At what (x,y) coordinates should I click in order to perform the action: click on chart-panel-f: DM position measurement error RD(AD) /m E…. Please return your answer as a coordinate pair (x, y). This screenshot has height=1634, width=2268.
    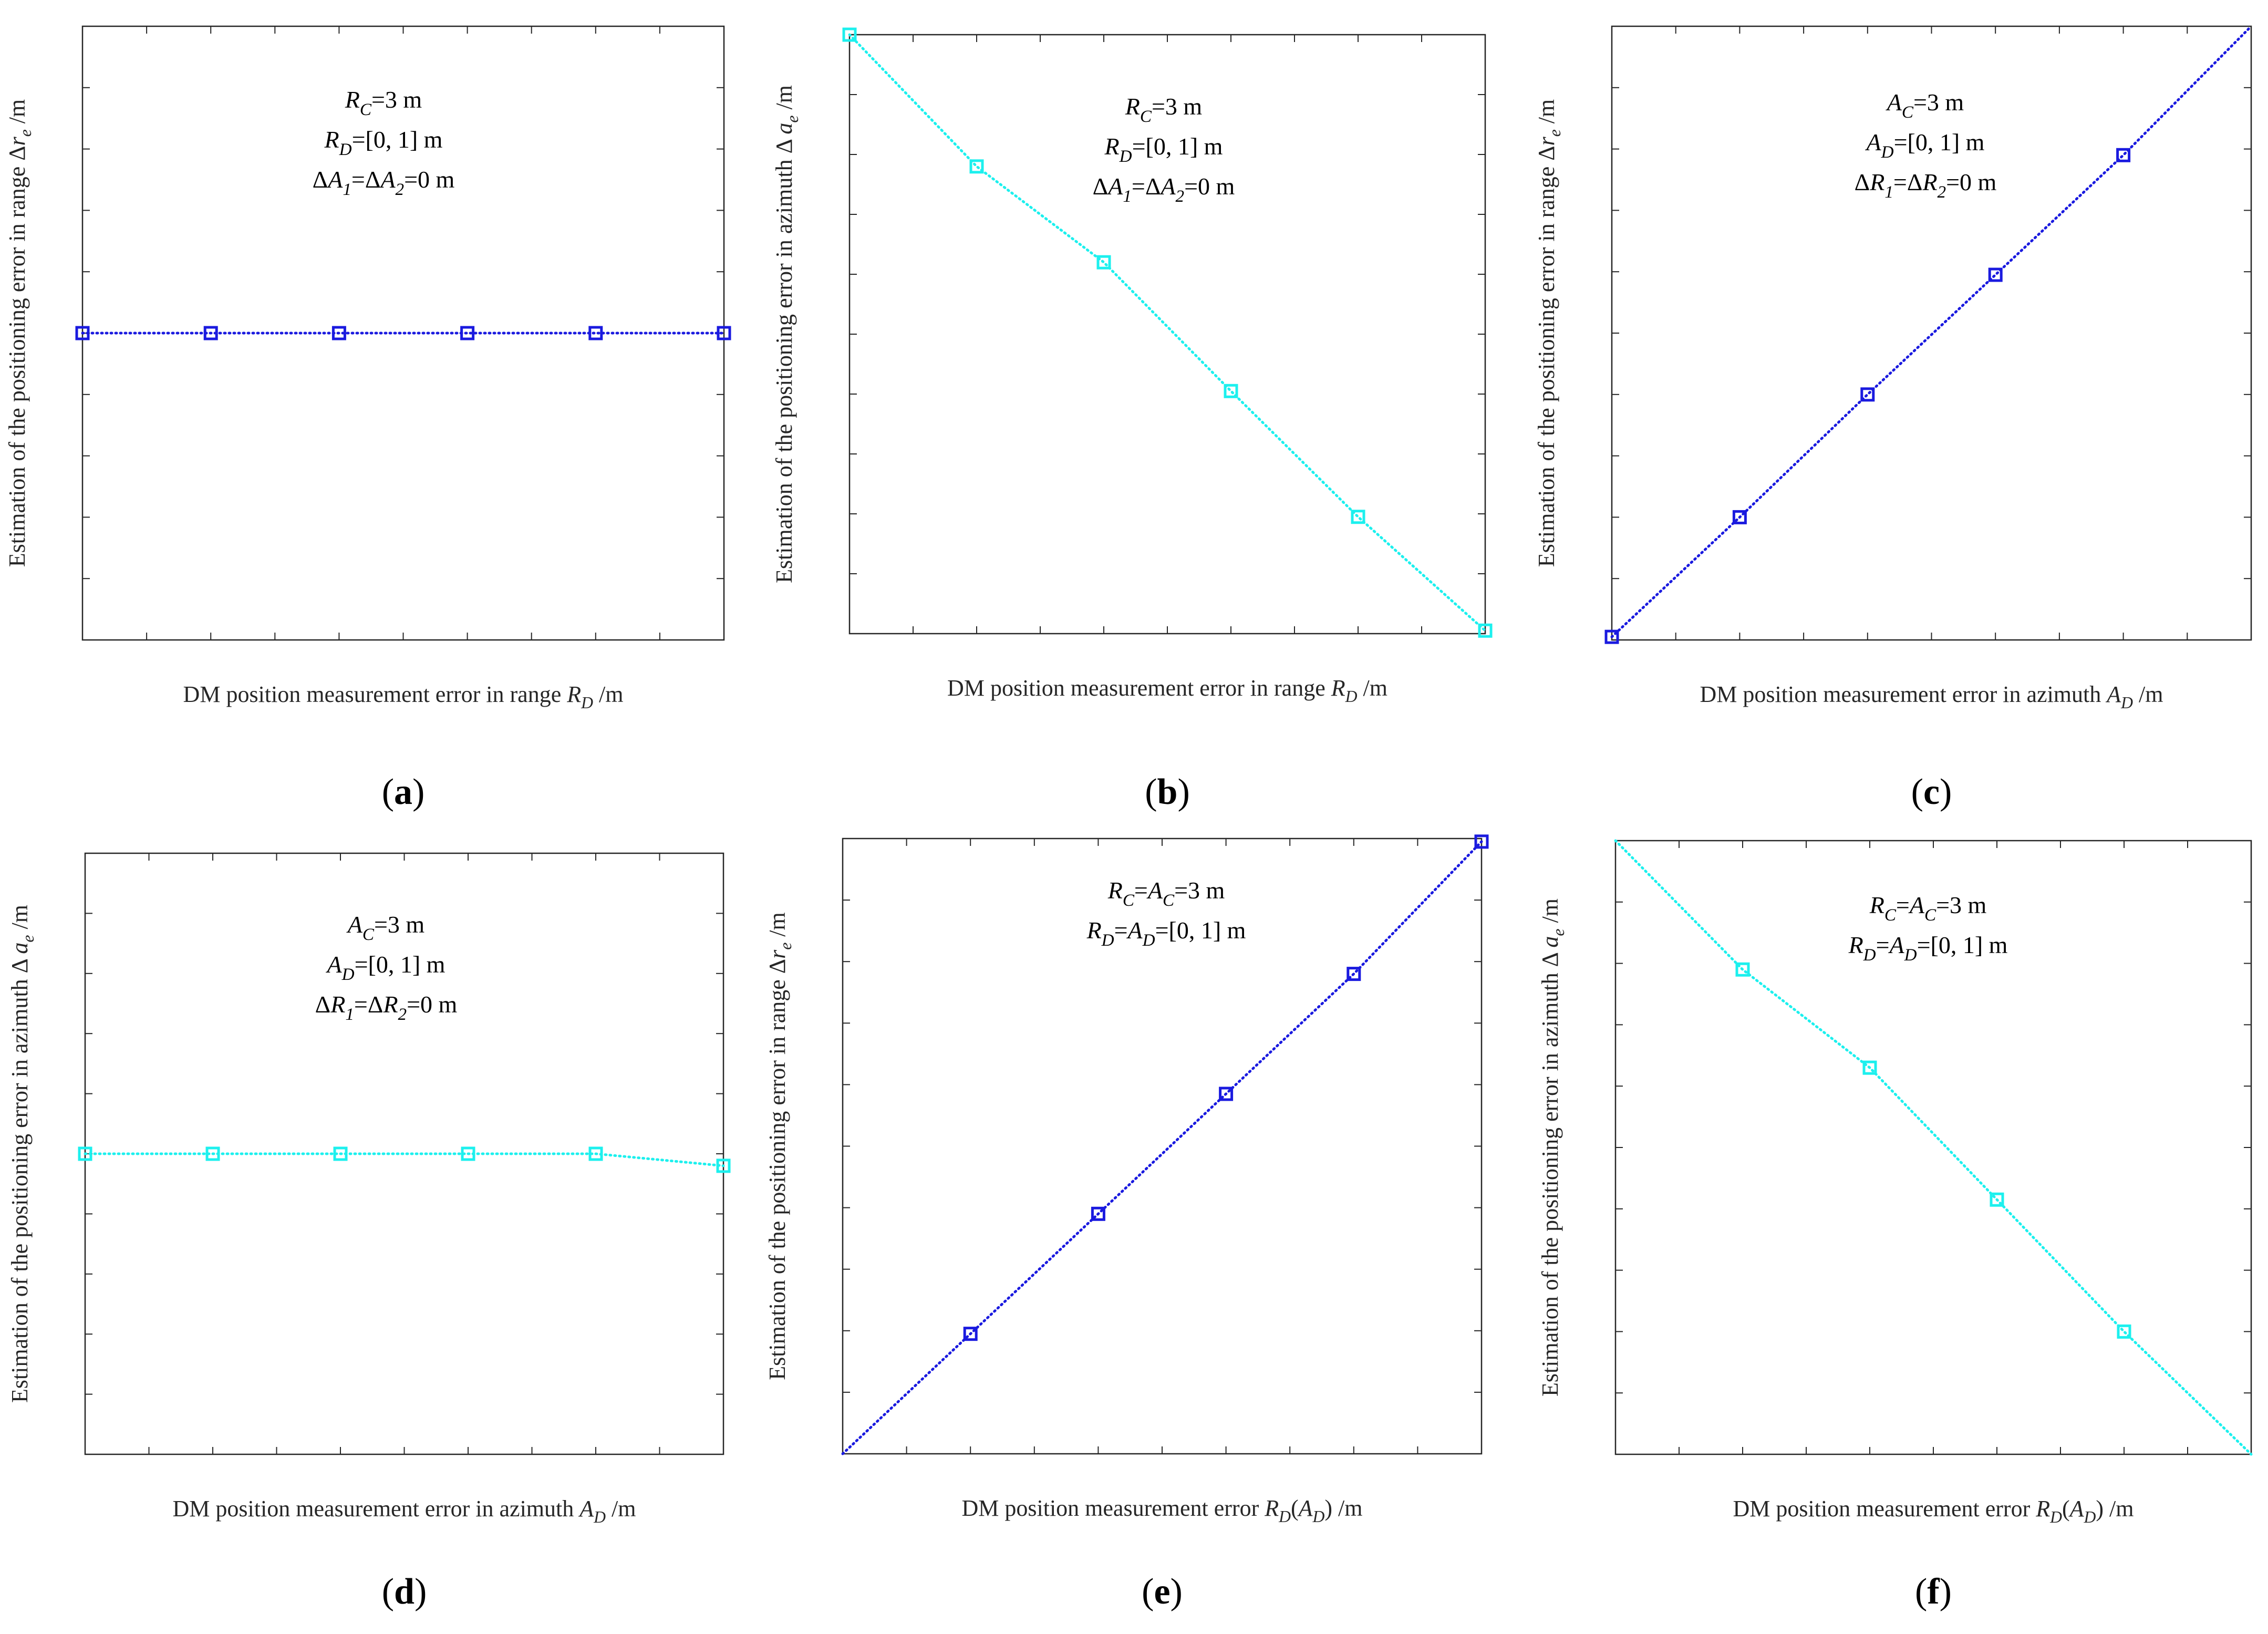
    Looking at the image, I should click on (1895, 1225).